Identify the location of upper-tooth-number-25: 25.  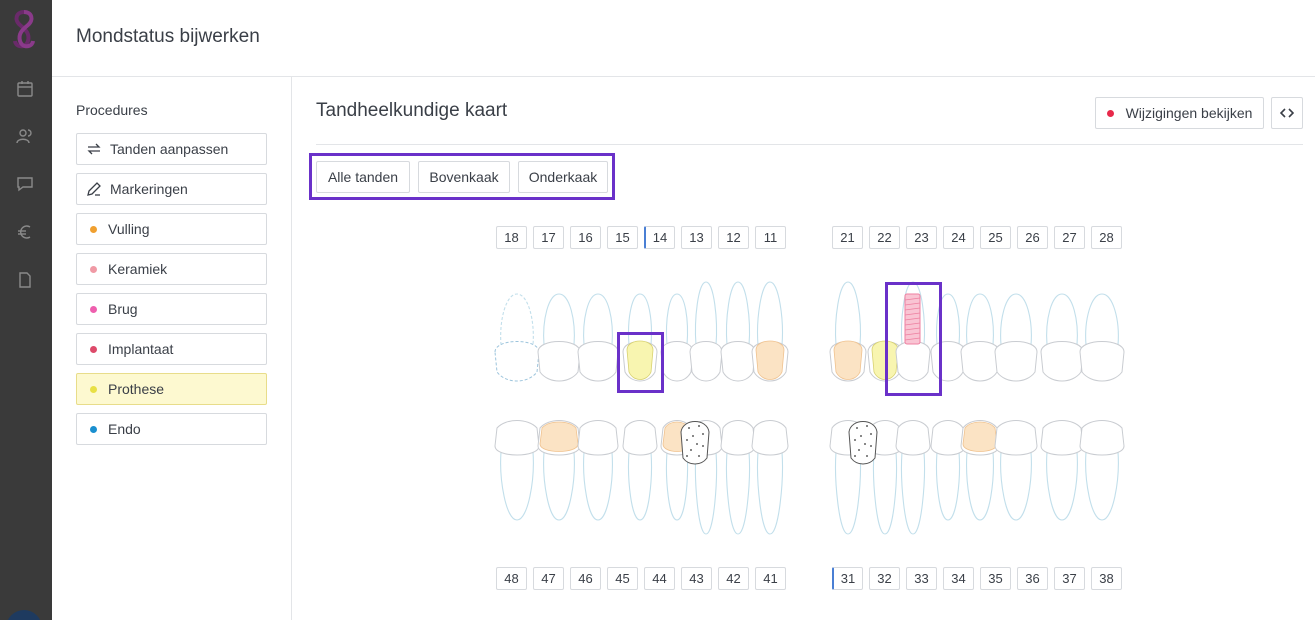
(995, 237).